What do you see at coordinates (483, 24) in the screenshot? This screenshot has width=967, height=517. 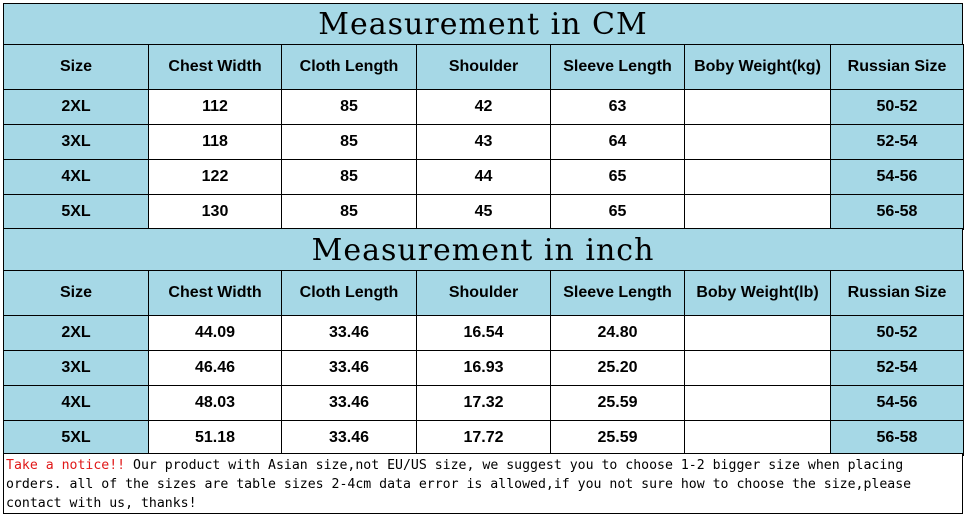 I see `cm-table-title: Measurement in CM` at bounding box center [483, 24].